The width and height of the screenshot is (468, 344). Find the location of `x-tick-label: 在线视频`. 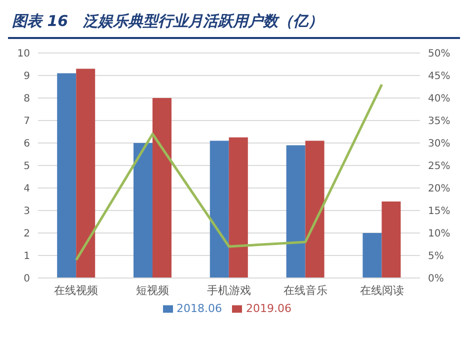

x-tick-label: 在线视频 is located at coordinates (76, 290).